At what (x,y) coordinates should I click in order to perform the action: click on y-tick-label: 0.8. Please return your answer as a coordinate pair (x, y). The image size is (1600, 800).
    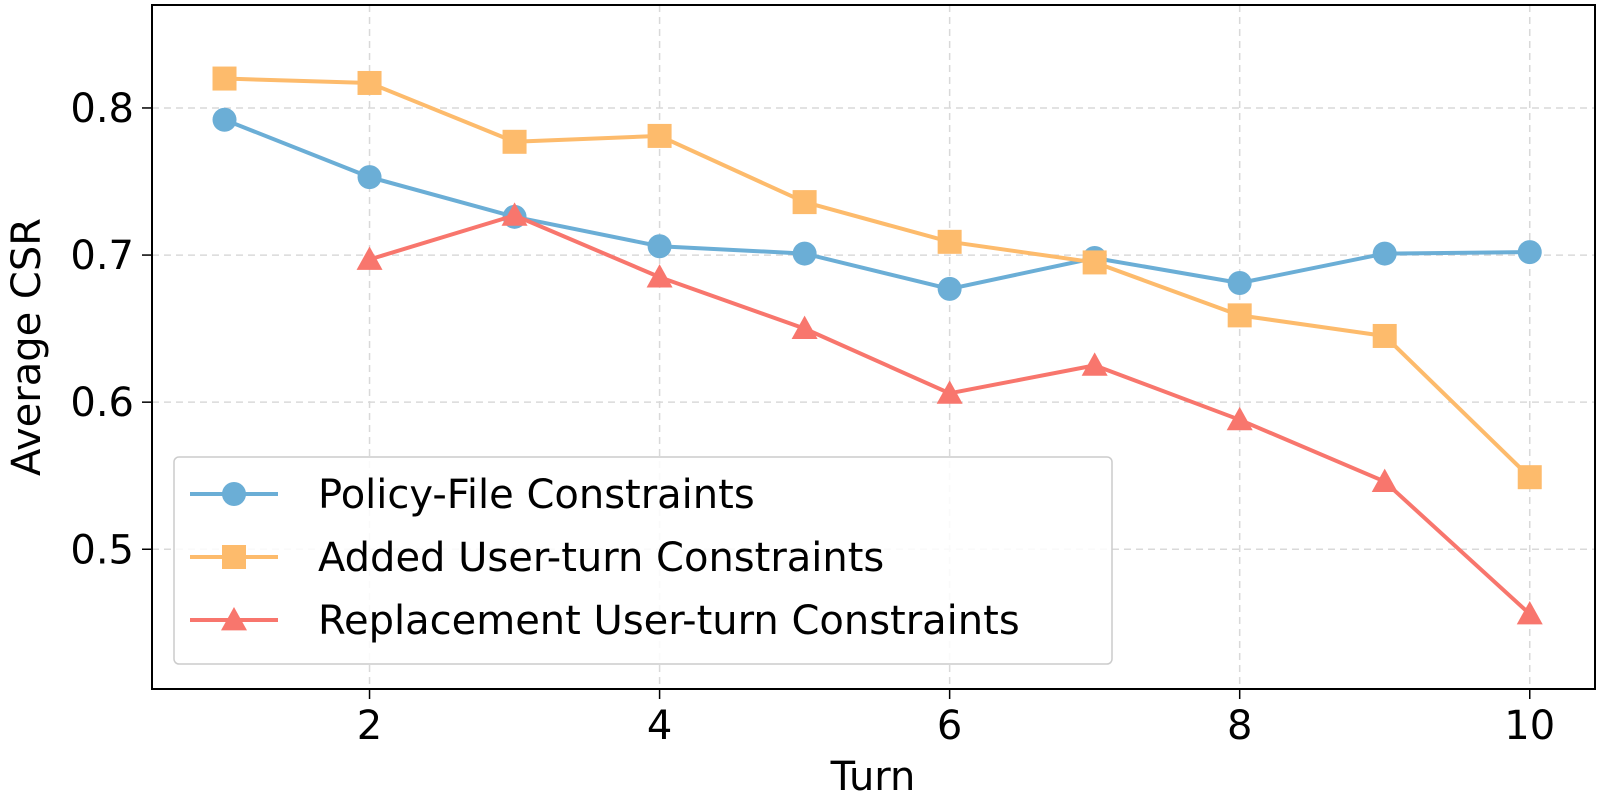
    Looking at the image, I should click on (102, 109).